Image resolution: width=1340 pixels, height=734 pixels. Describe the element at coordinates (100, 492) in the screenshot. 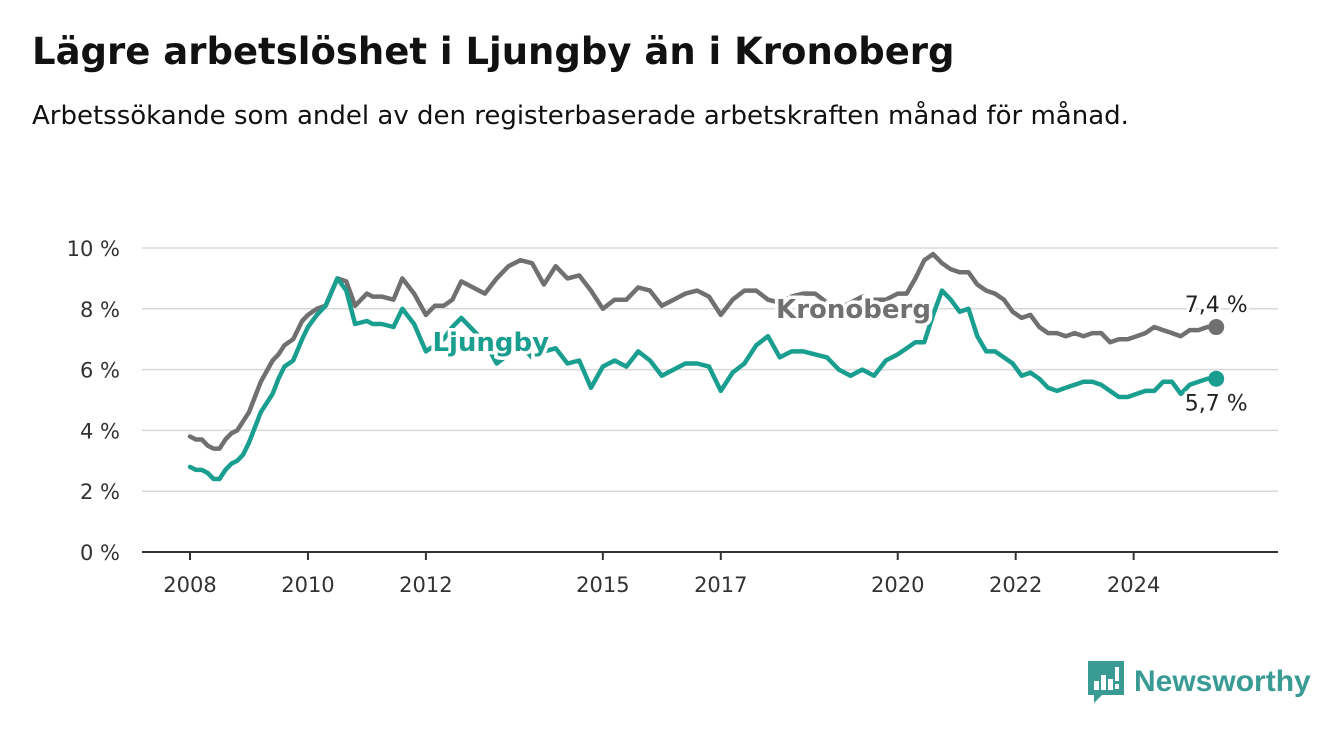

I see `y-tick-label: 2 %` at that location.